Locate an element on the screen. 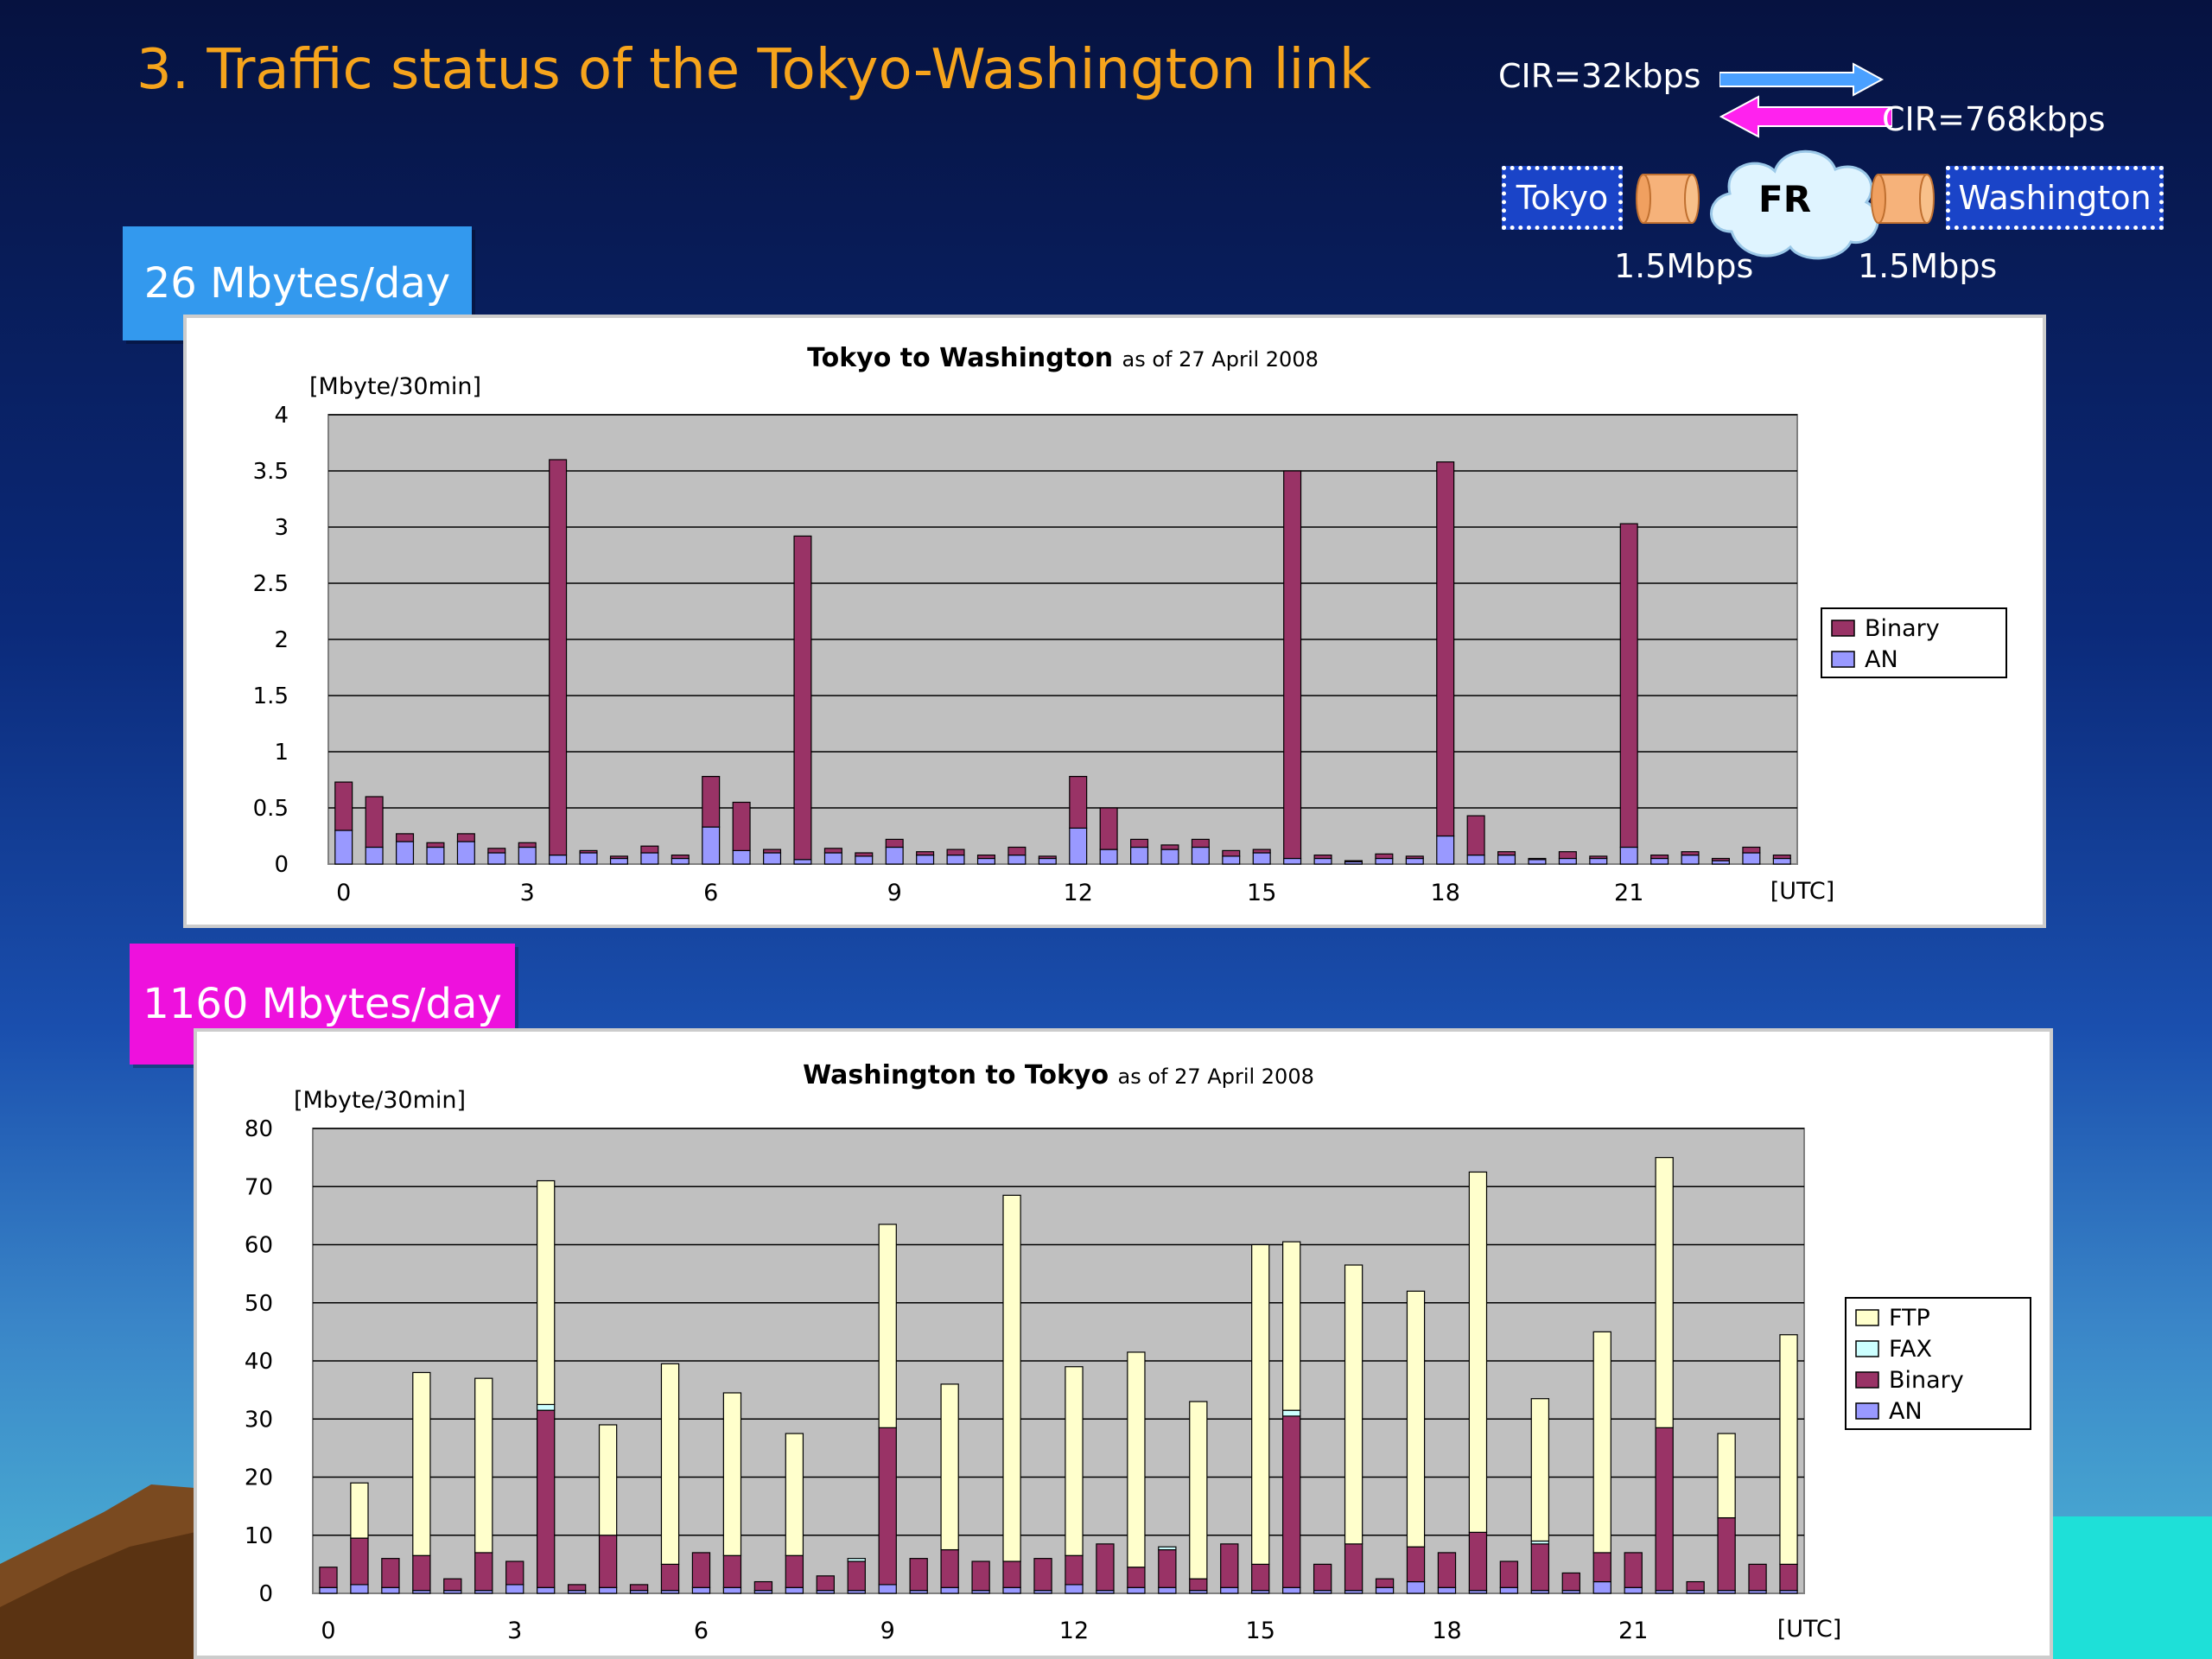 The image size is (2212, 1659). x-tick-label: 6 is located at coordinates (710, 893).